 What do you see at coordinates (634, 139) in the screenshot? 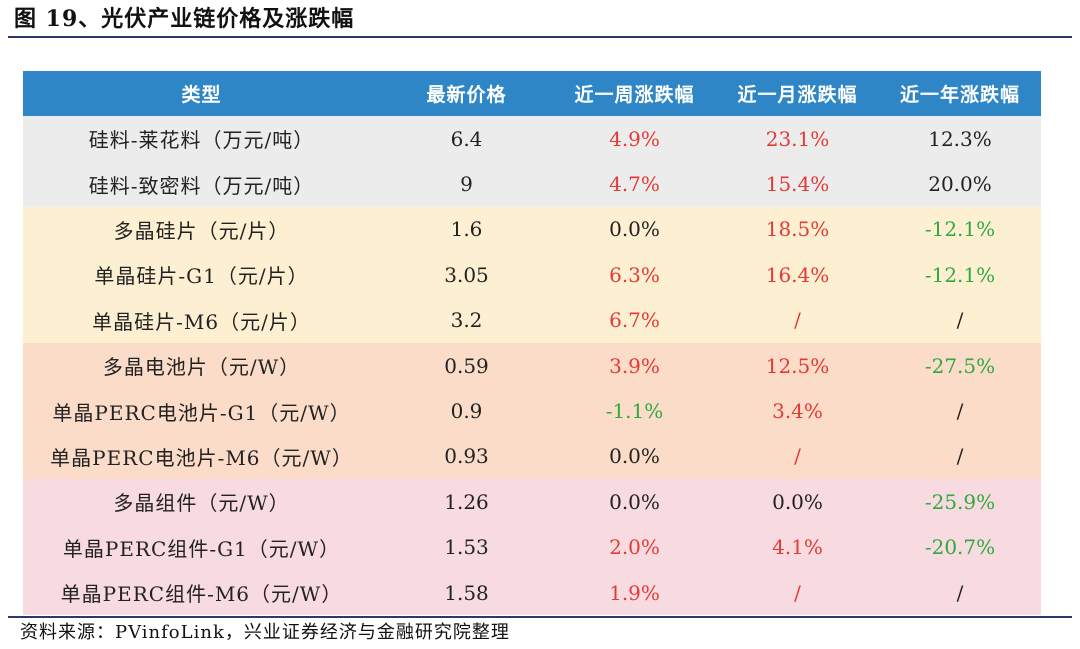
I see `row-week-change-cell: 4.9%` at bounding box center [634, 139].